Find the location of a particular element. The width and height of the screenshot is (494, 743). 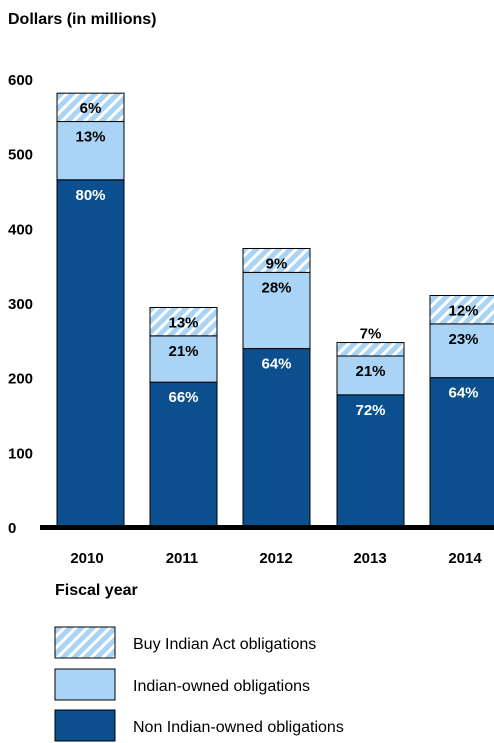

y-axis-title: Dollars (in millions) is located at coordinates (82, 19).